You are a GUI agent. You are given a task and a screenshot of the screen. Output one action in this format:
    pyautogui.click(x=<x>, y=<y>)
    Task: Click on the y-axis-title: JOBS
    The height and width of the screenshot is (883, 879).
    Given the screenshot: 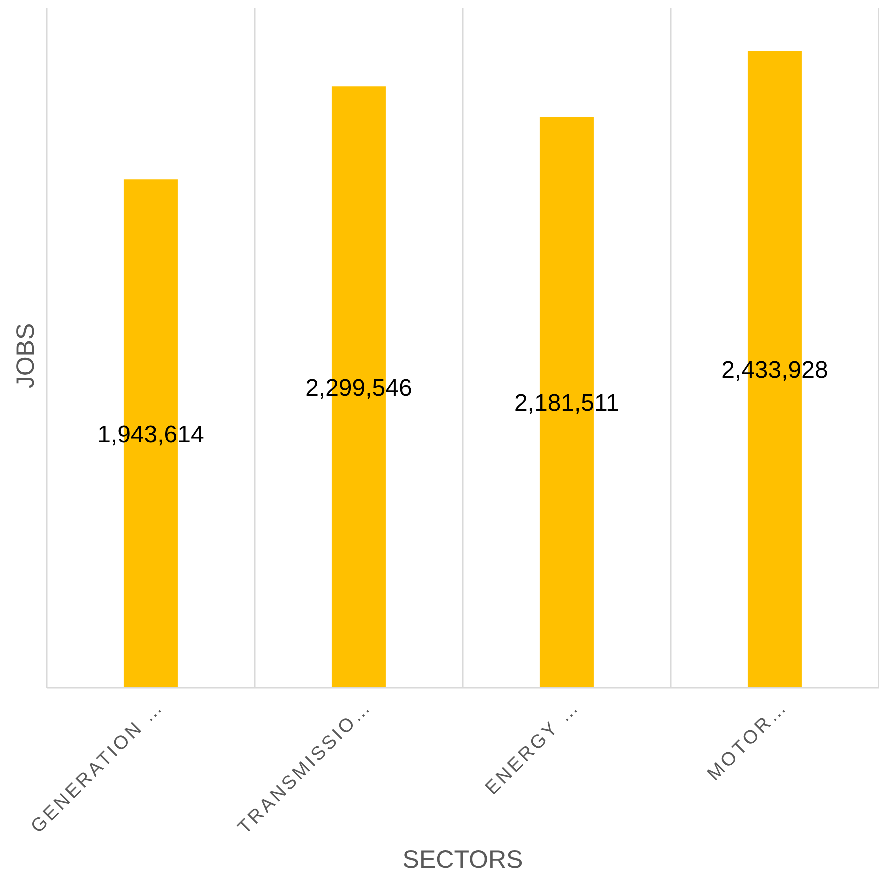 What is the action you would take?
    pyautogui.click(x=26, y=356)
    